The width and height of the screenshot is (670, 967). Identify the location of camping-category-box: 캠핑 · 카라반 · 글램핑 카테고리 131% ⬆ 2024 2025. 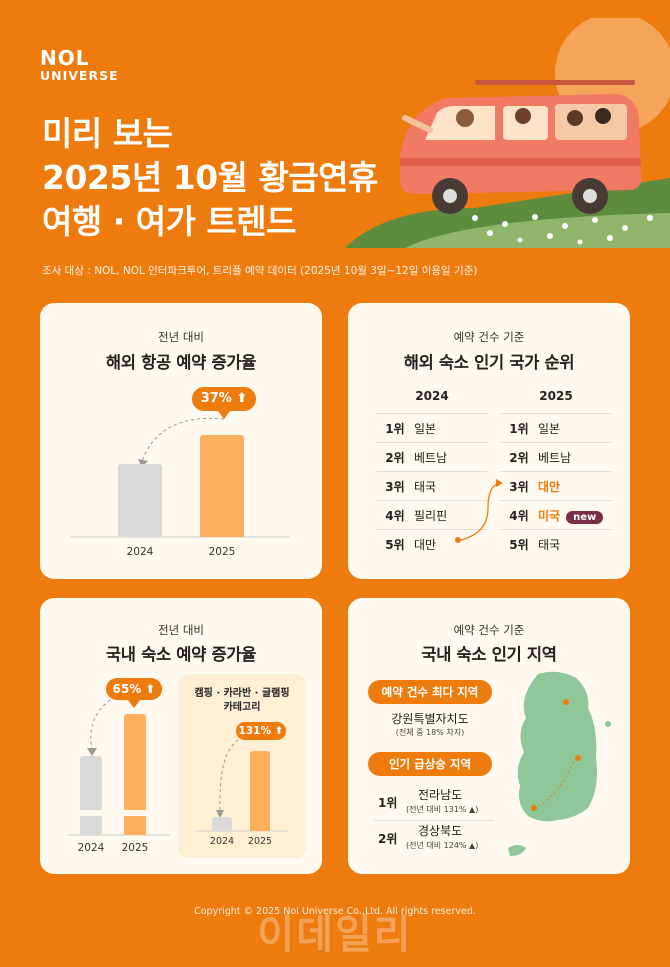
(242, 766).